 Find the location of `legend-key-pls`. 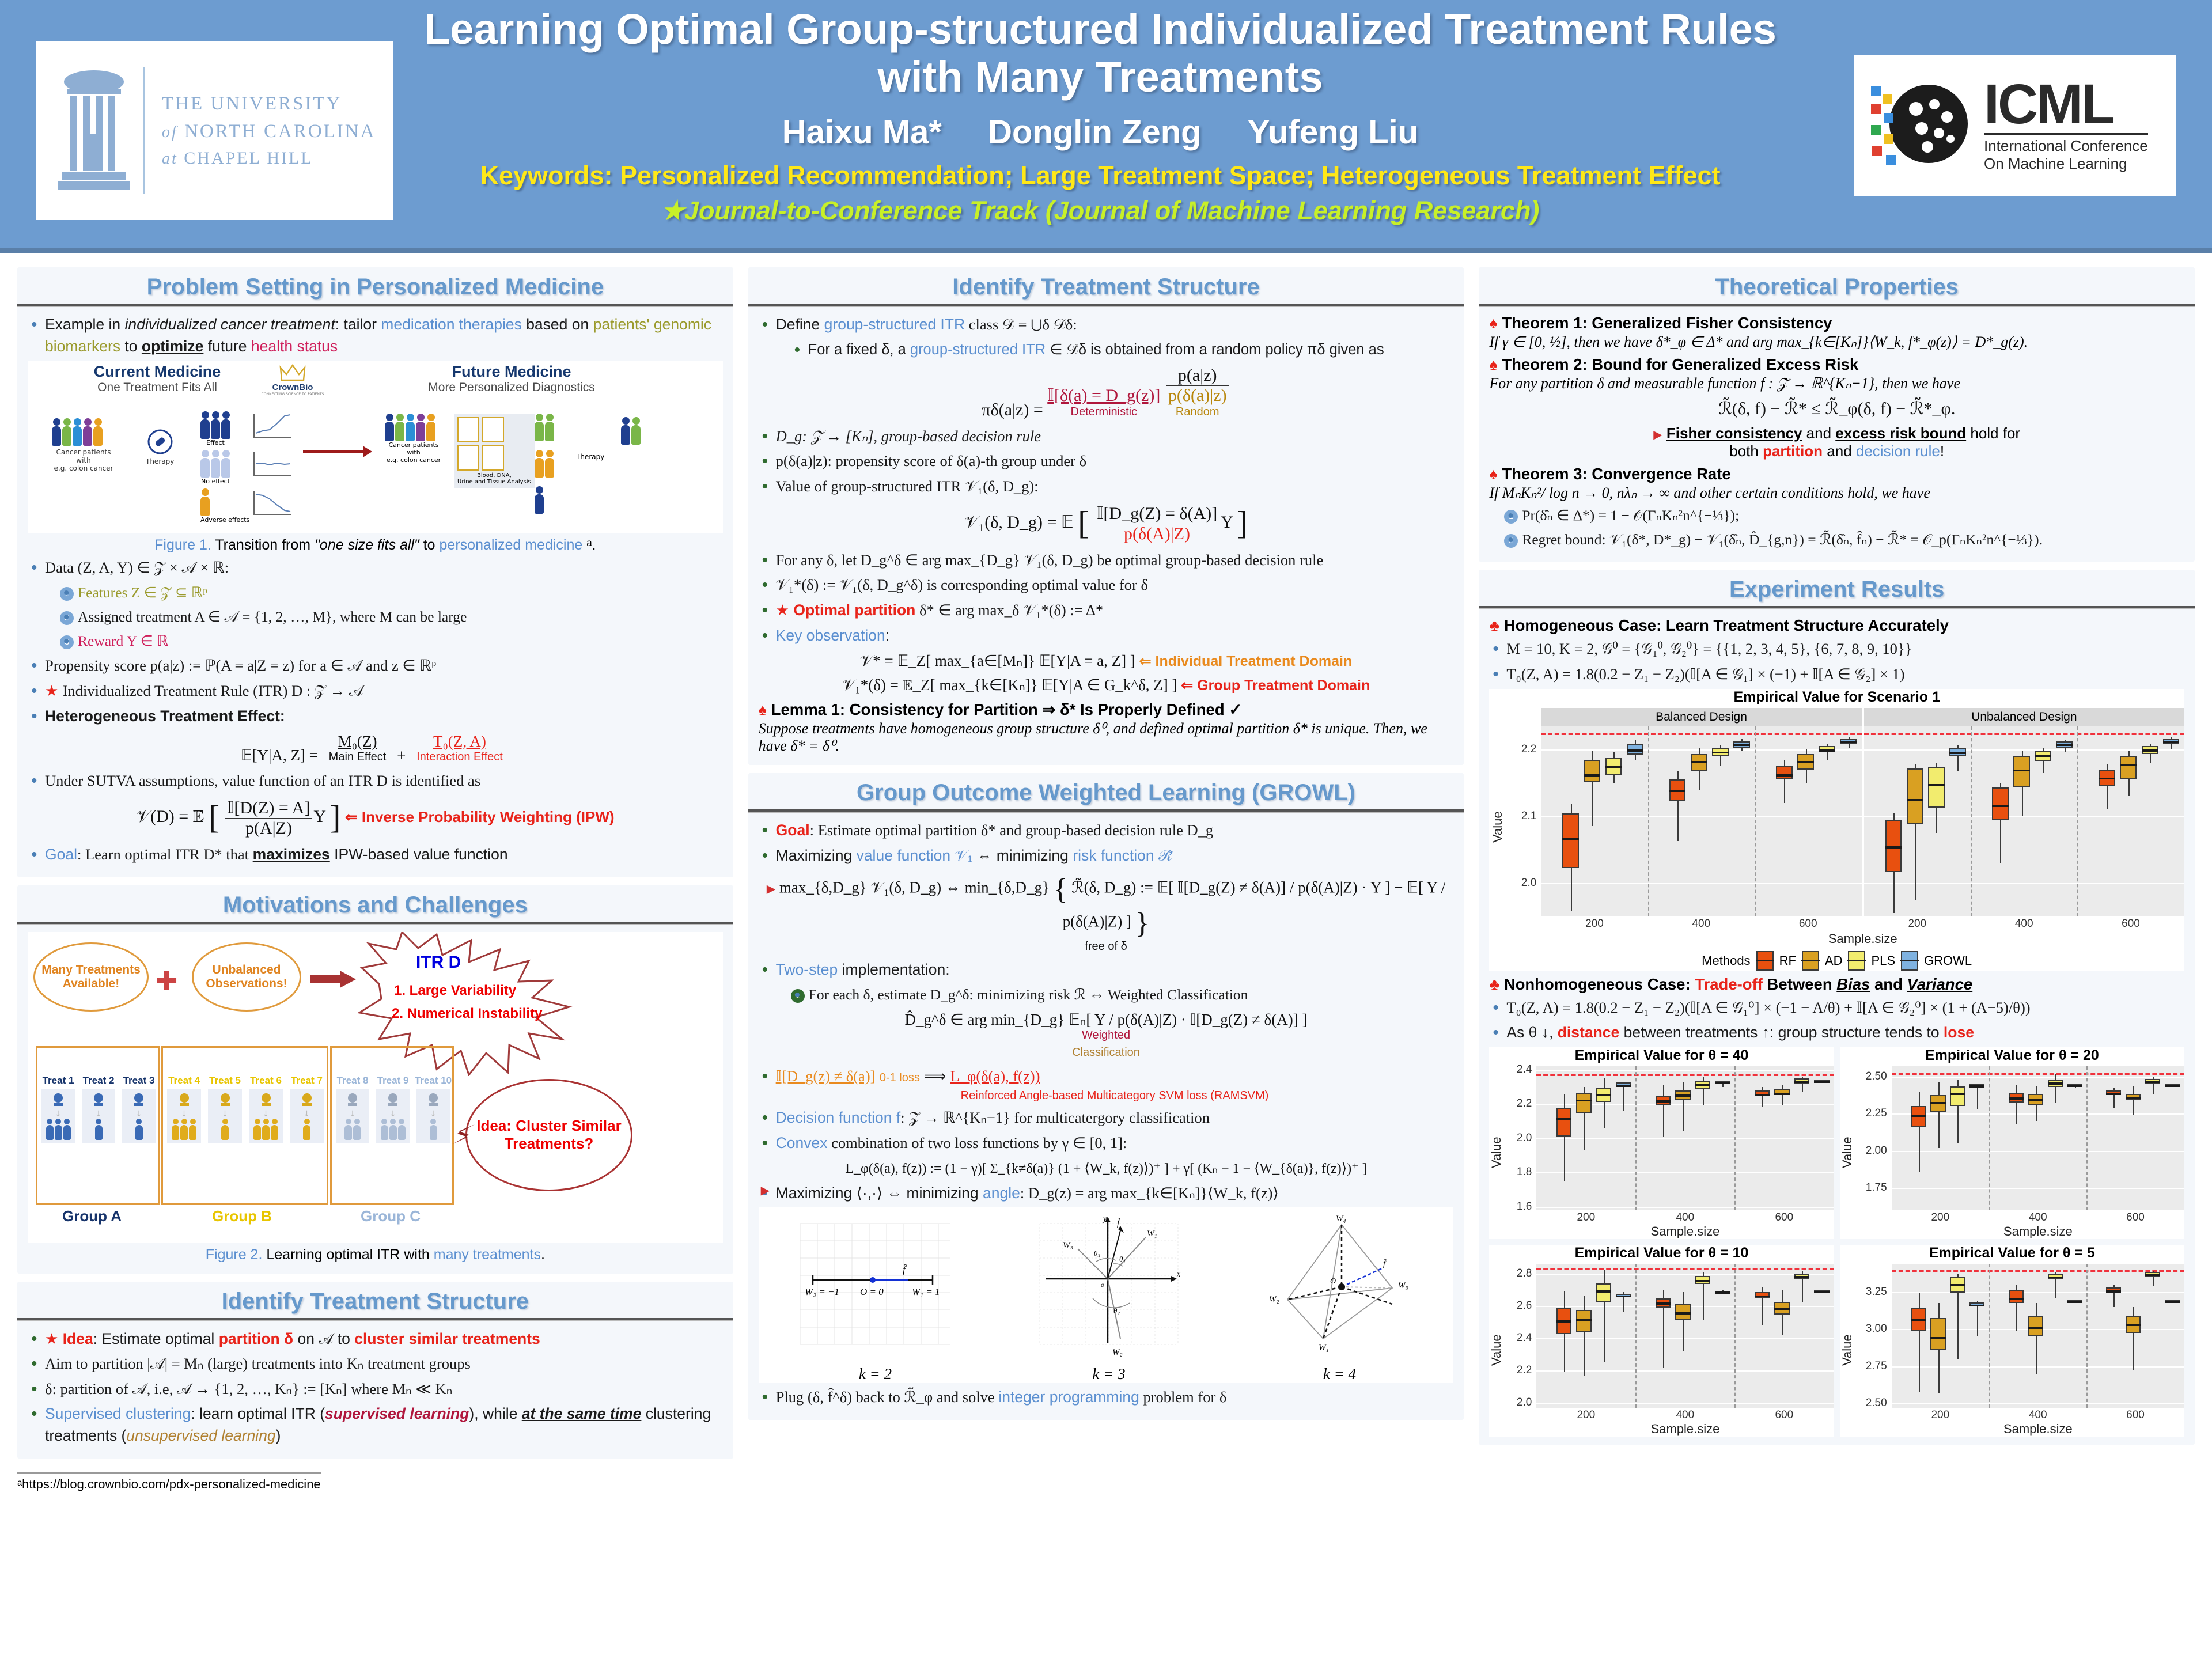

legend-key-pls is located at coordinates (1856, 960).